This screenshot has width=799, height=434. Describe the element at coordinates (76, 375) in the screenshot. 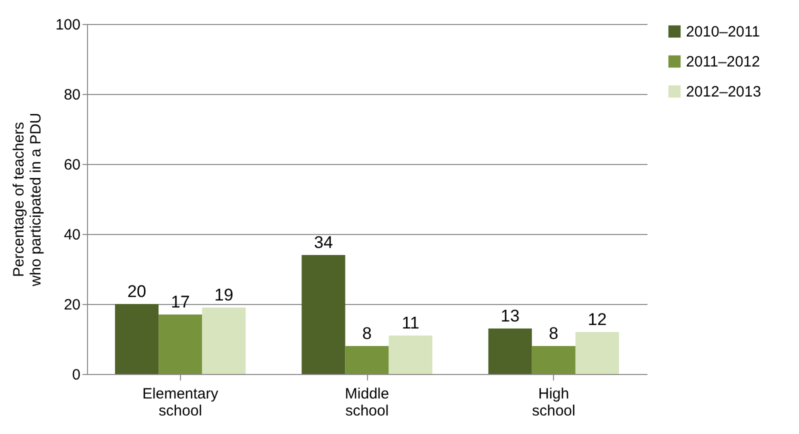

I see `y-tick-label: 0` at that location.